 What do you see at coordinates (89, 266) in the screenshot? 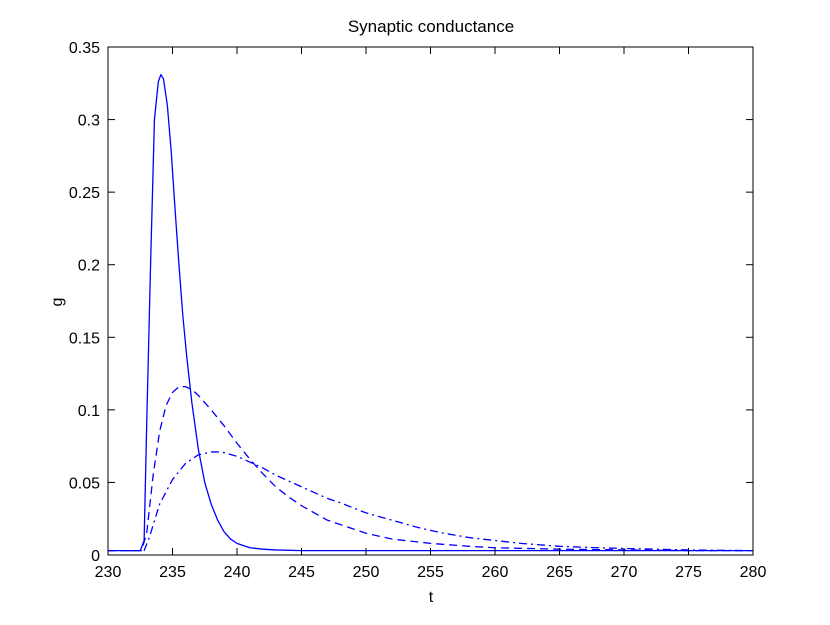
I see `y-tick-label: 0.2` at bounding box center [89, 266].